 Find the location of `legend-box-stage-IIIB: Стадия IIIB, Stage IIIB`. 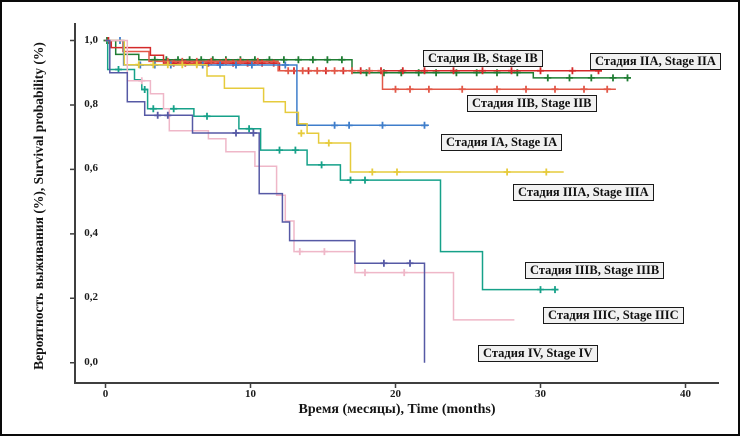

legend-box-stage-IIIB: Стадия IIIB, Stage IIIB is located at coordinates (595, 270).